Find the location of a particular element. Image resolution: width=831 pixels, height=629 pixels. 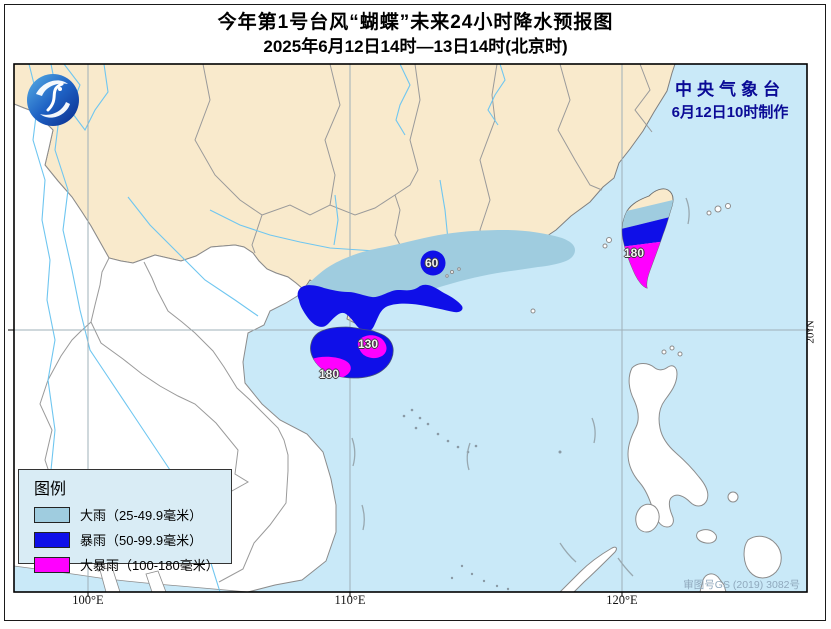

legend-item-rainstorm: 暴雨（50-99.9毫米） is located at coordinates (132, 539).